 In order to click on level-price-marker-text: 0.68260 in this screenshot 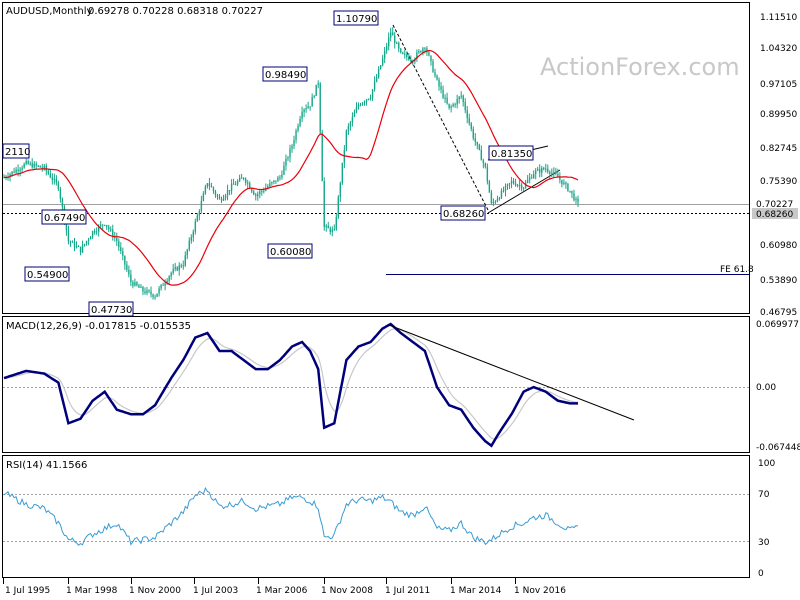, I will do `click(774, 215)`.